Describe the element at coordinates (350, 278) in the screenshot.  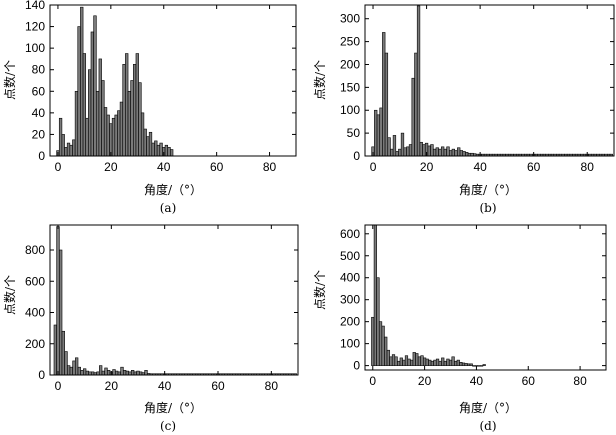
I see `y-tick-label-d-400: 400` at that location.